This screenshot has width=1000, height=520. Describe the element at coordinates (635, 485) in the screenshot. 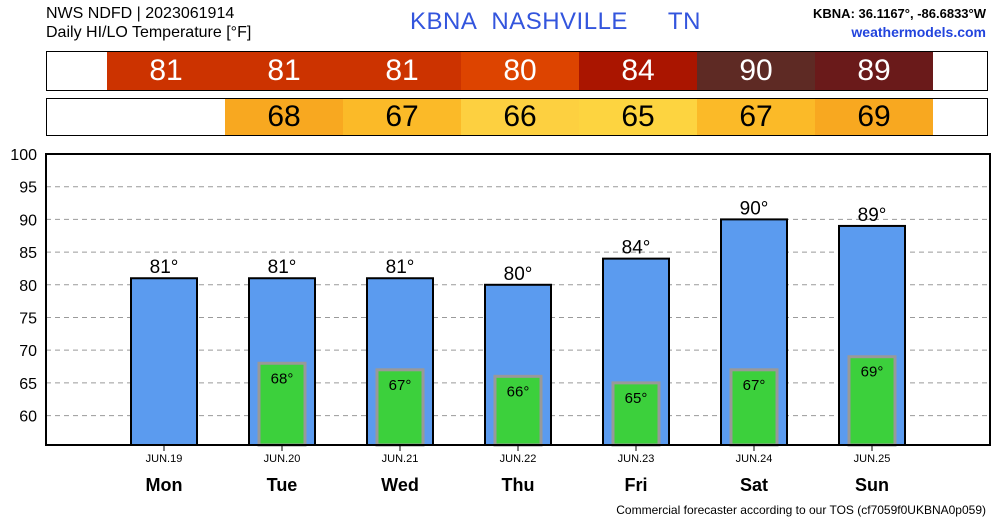

I see `day-label-4: Fri` at that location.